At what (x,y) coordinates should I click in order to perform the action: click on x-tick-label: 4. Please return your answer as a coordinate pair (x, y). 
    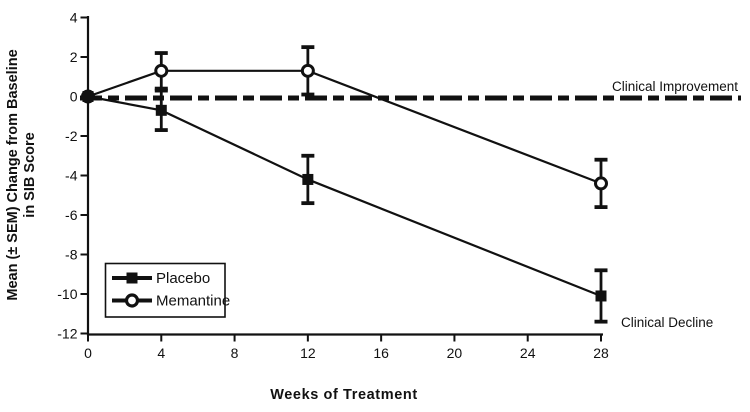
    Looking at the image, I should click on (161, 353).